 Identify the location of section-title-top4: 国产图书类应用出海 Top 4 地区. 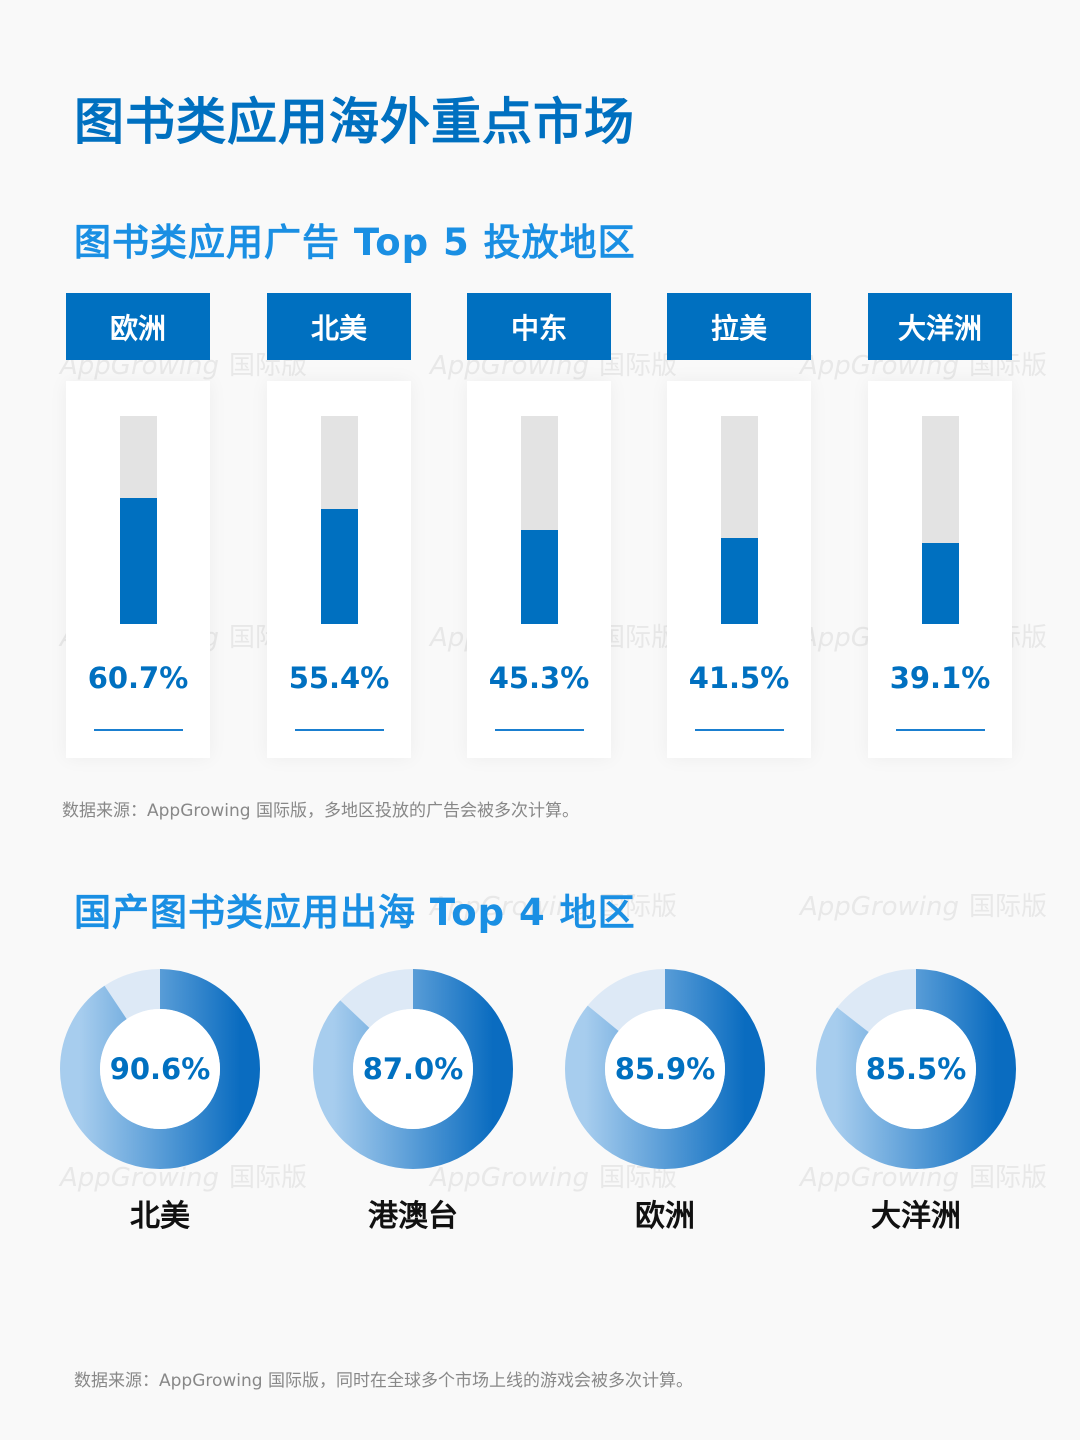
(355, 912).